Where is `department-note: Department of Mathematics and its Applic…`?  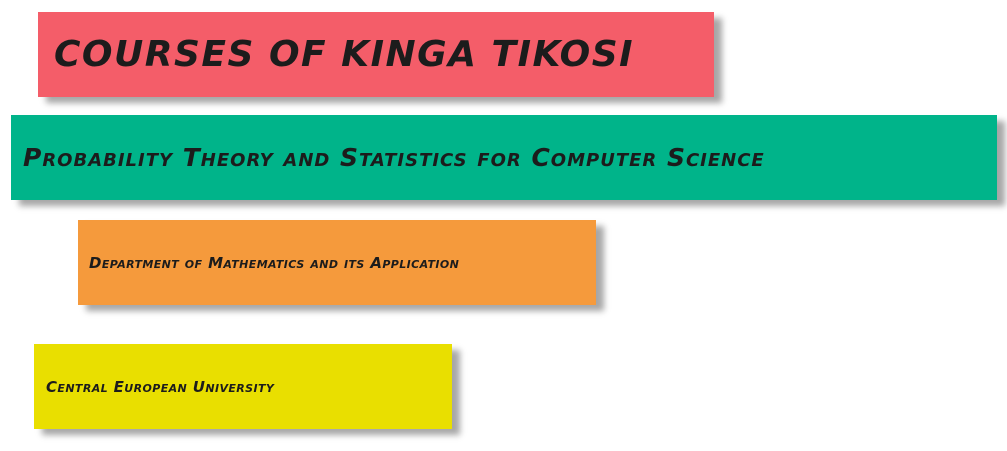
department-note: Department of Mathematics and its Applic… is located at coordinates (337, 262).